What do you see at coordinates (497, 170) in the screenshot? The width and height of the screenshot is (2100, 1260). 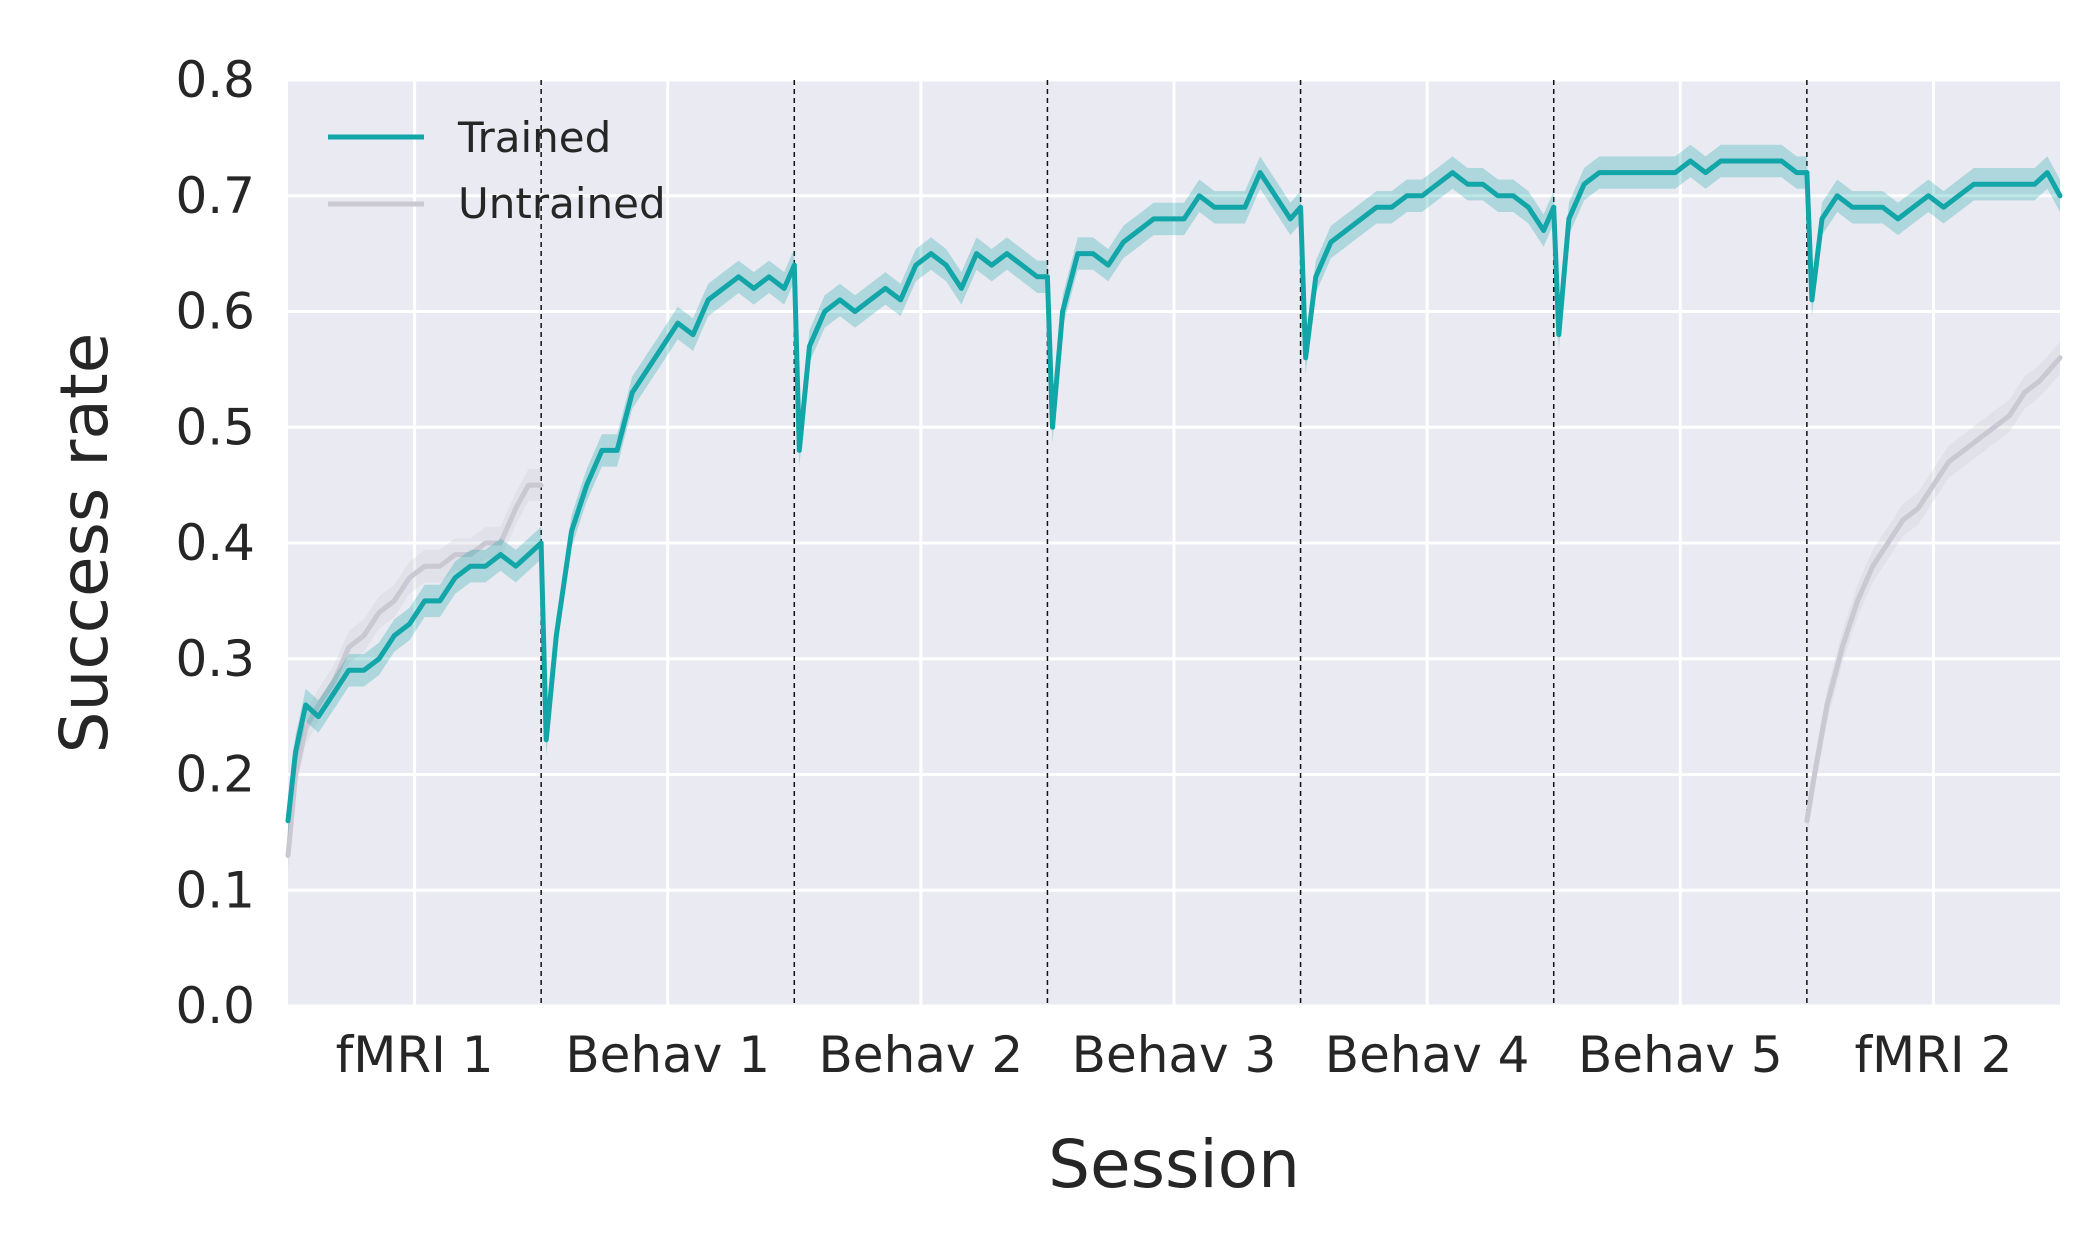 I see `legend: Trained Untrained` at bounding box center [497, 170].